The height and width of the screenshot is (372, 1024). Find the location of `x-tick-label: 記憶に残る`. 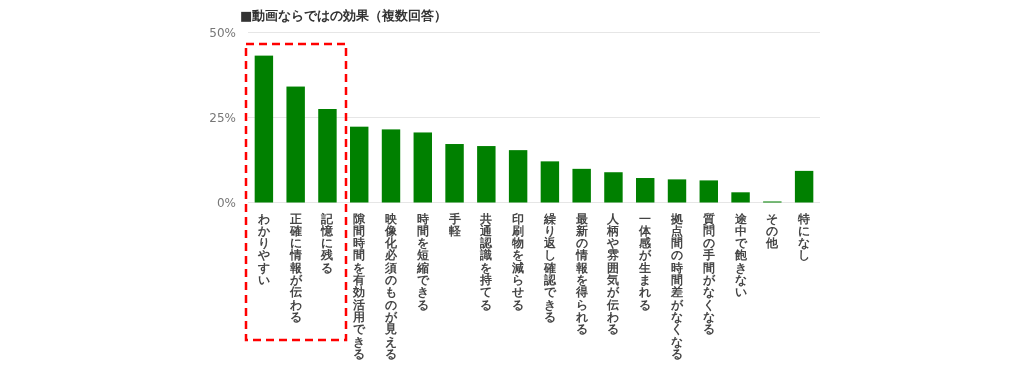

x-tick-label: 記憶に残る is located at coordinates (327, 243).